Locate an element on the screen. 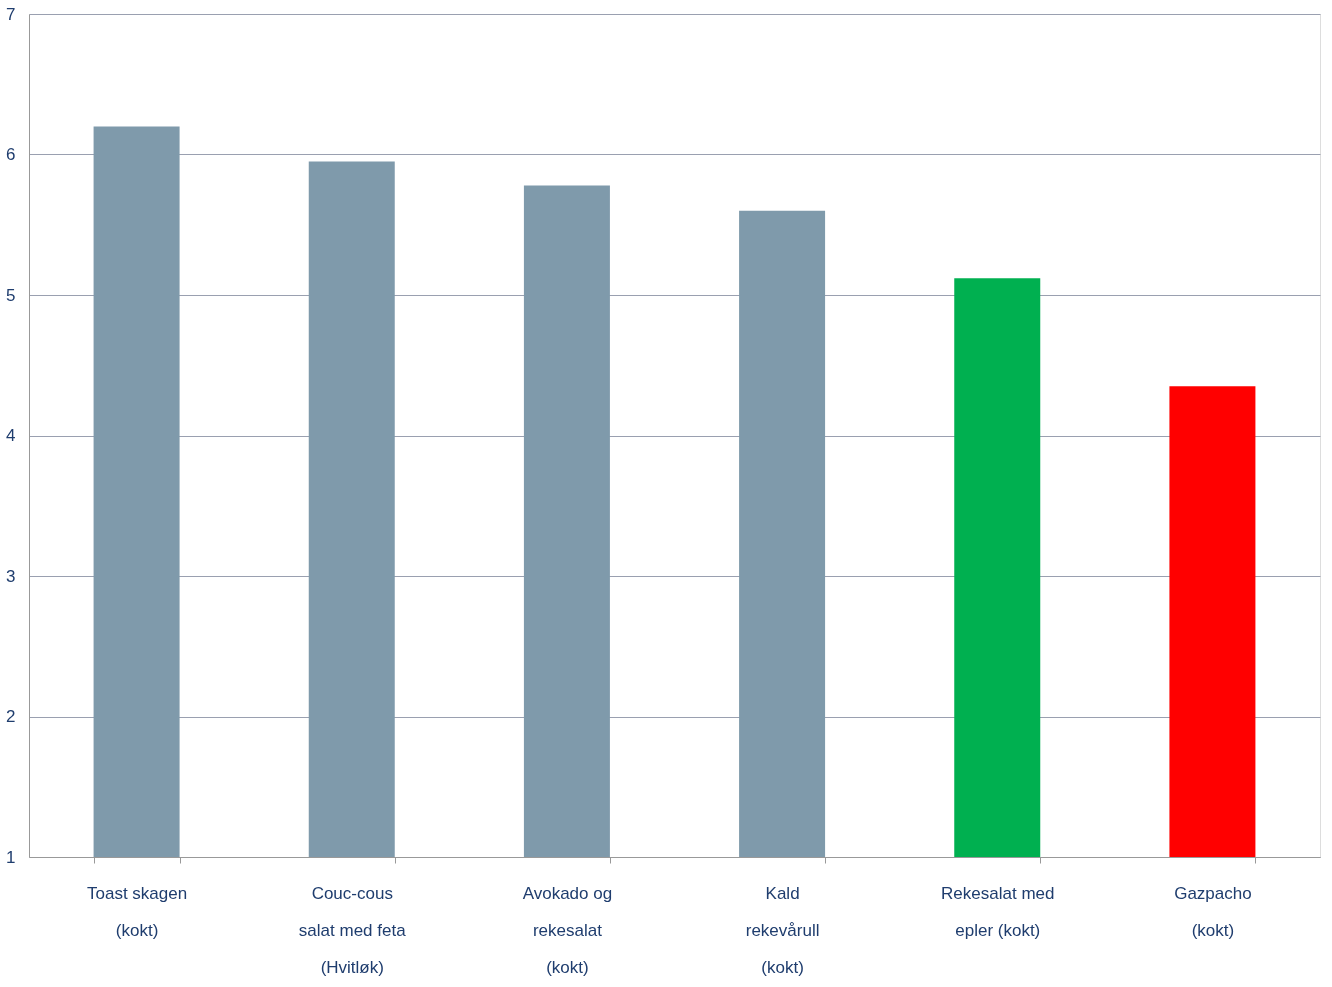 The height and width of the screenshot is (987, 1332). y-tick-label: 7 is located at coordinates (11, 14).